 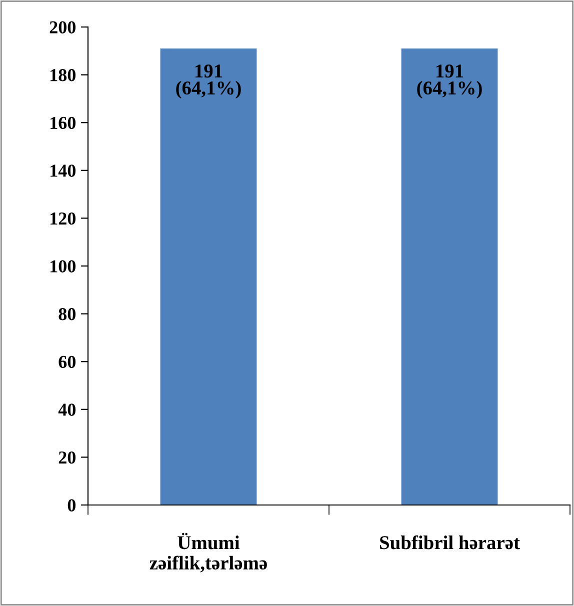 I want to click on y-tick-label: 140, so click(x=63, y=170).